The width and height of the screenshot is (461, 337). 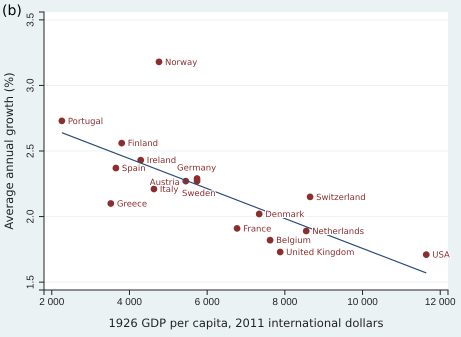 What do you see at coordinates (362, 302) in the screenshot?
I see `x-tick-label: 10 000` at bounding box center [362, 302].